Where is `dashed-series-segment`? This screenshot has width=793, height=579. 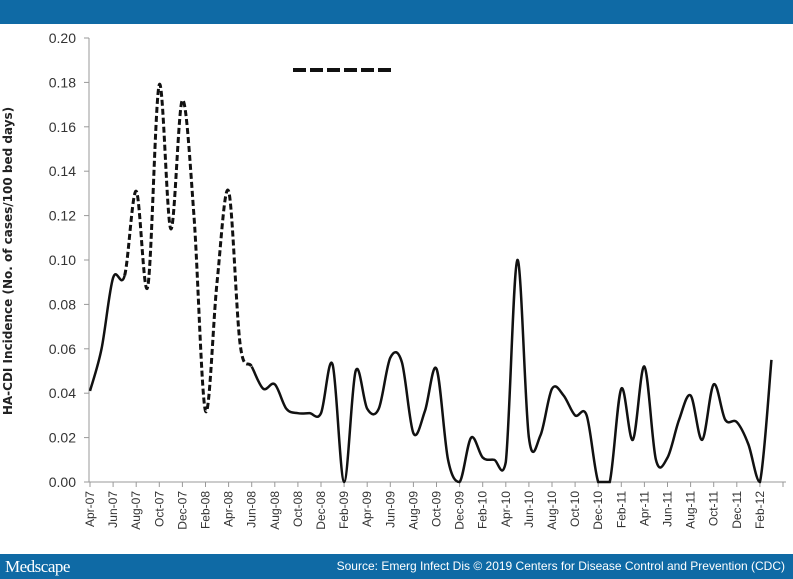 dashed-series-segment is located at coordinates (188, 248).